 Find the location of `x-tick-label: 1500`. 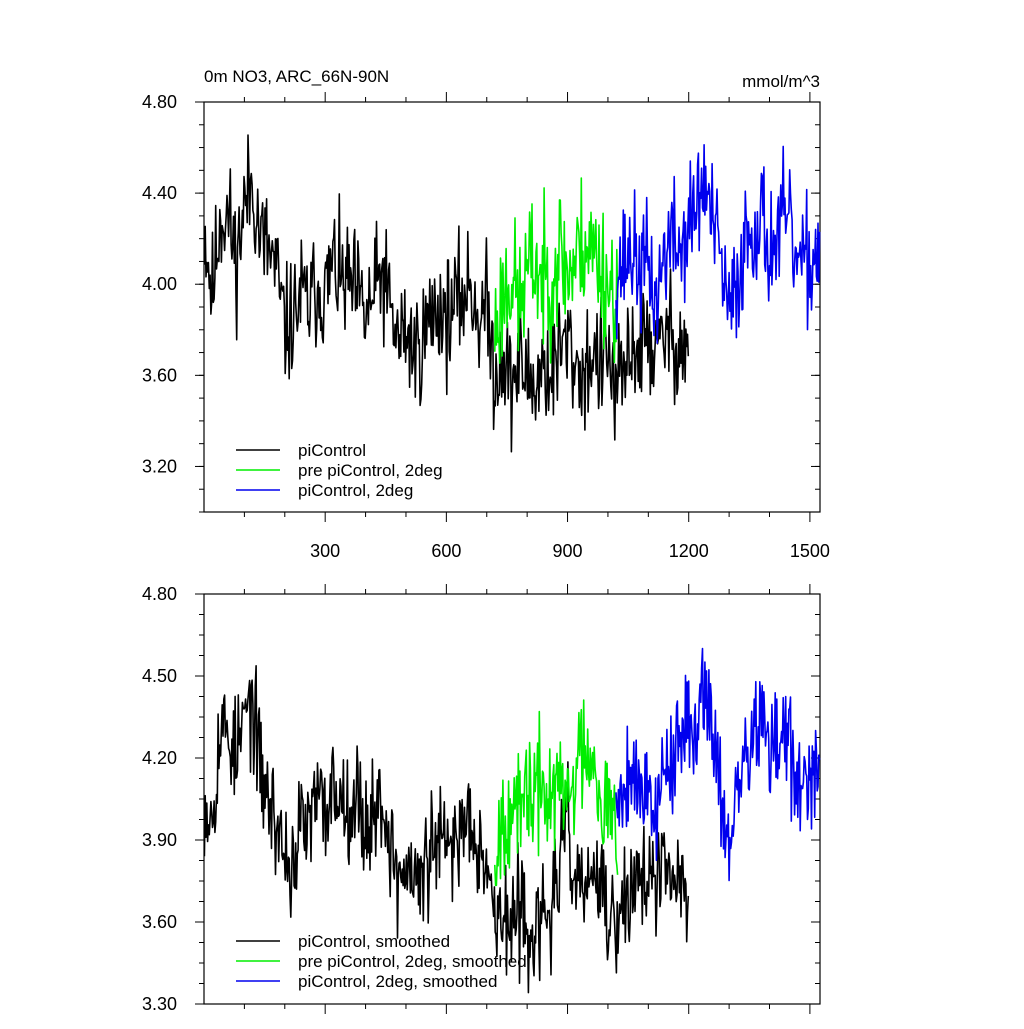

x-tick-label: 1500 is located at coordinates (810, 551).